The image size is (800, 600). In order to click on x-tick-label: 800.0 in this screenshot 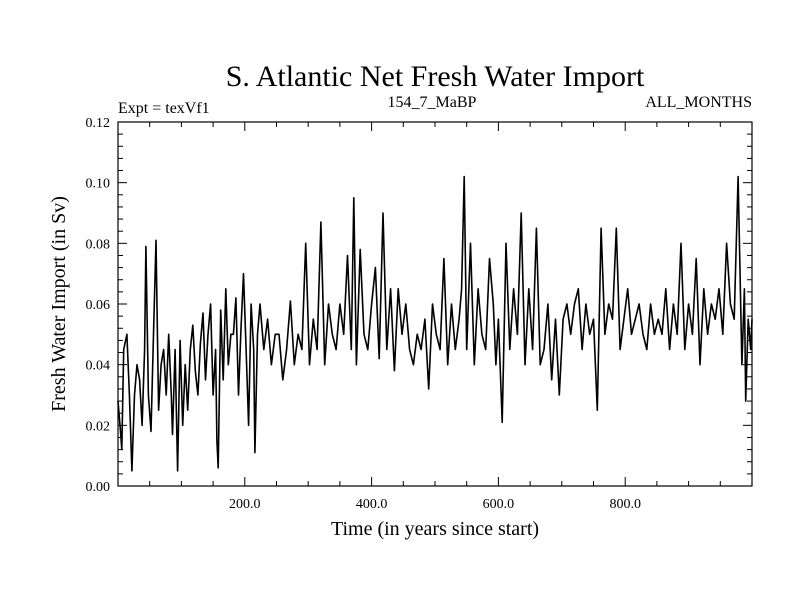, I will do `click(625, 504)`.